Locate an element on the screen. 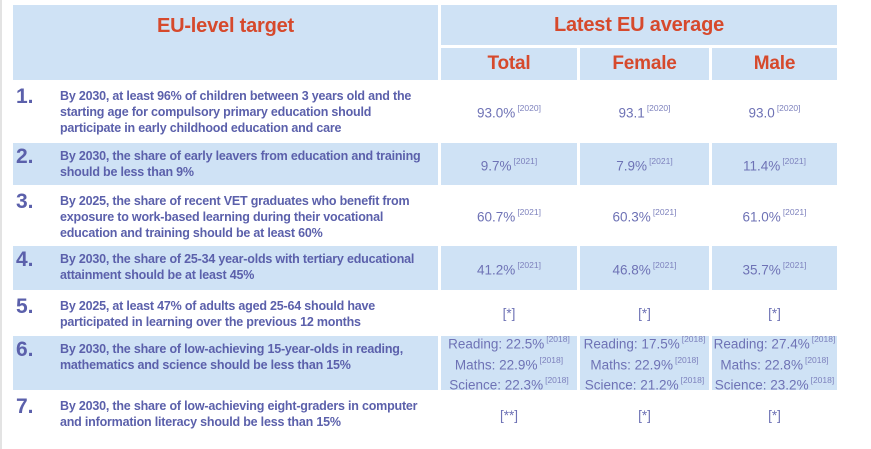 This screenshot has width=871, height=449. value-line: 7.9% [2021] is located at coordinates (644, 164).